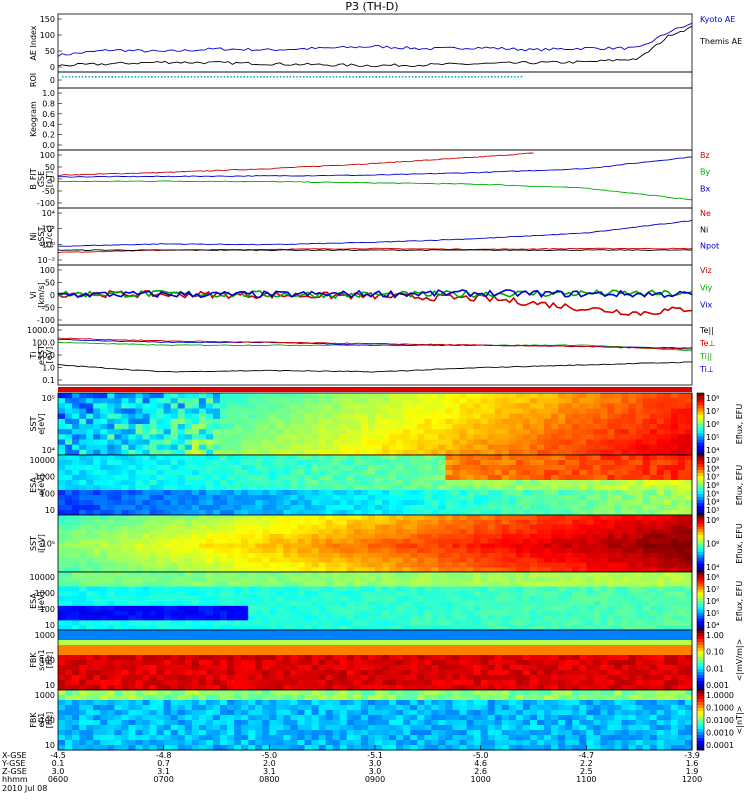 This screenshot has width=750, height=800. I want to click on y-tick-label: 1000, so click(45, 635).